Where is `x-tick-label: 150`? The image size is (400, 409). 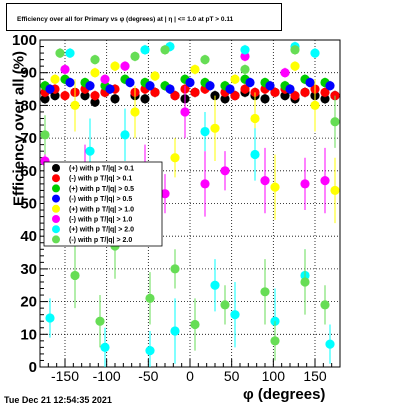 x-tick-label: 150 is located at coordinates (315, 376).